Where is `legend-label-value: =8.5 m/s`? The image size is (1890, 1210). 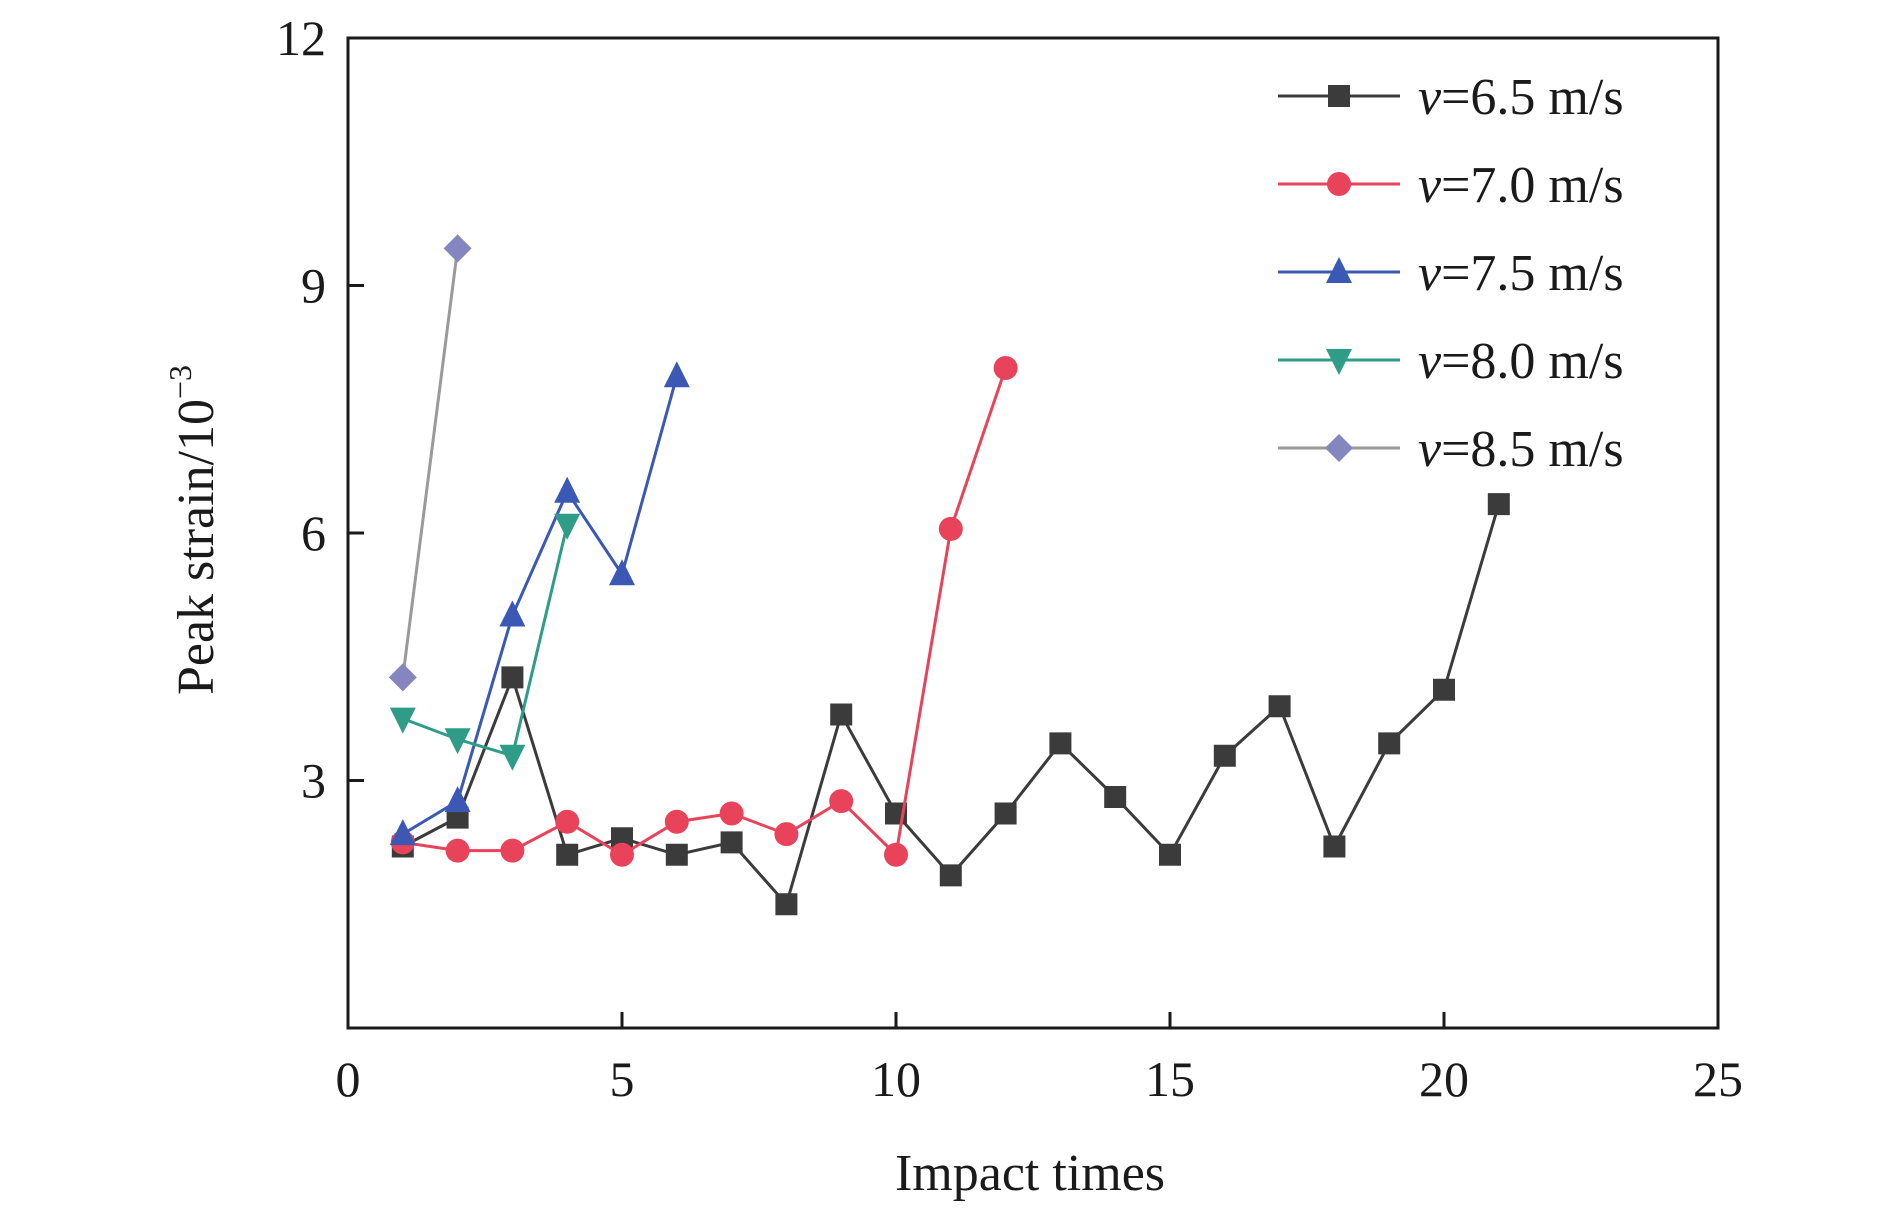
legend-label-value: =8.5 m/s is located at coordinates (1532, 449).